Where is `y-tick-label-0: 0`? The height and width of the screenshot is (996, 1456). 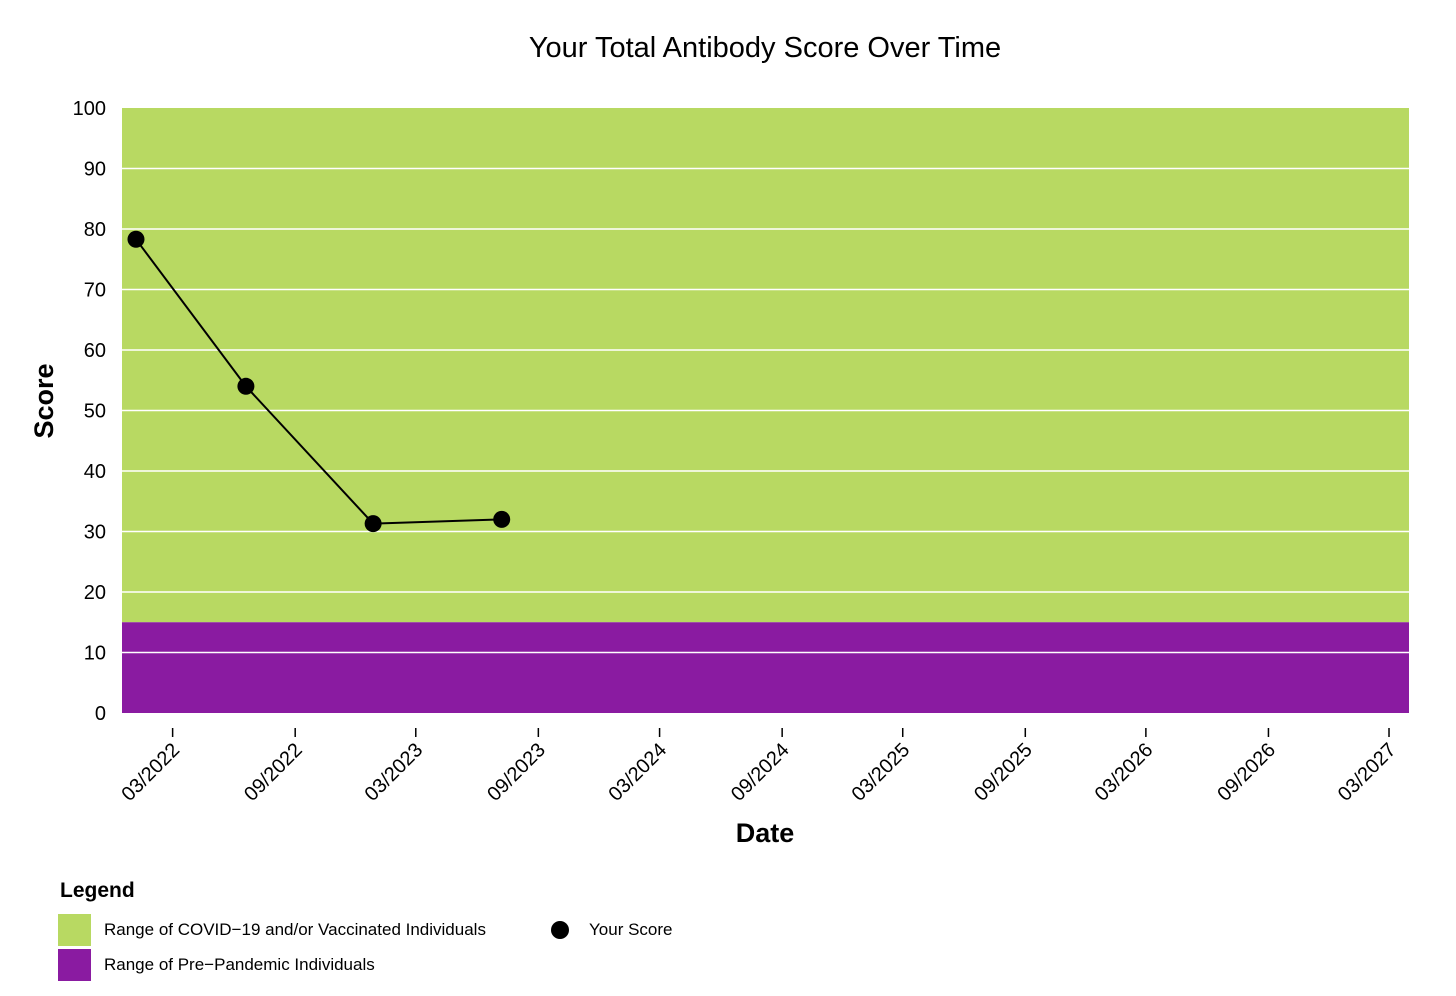
y-tick-label-0: 0 is located at coordinates (100, 714).